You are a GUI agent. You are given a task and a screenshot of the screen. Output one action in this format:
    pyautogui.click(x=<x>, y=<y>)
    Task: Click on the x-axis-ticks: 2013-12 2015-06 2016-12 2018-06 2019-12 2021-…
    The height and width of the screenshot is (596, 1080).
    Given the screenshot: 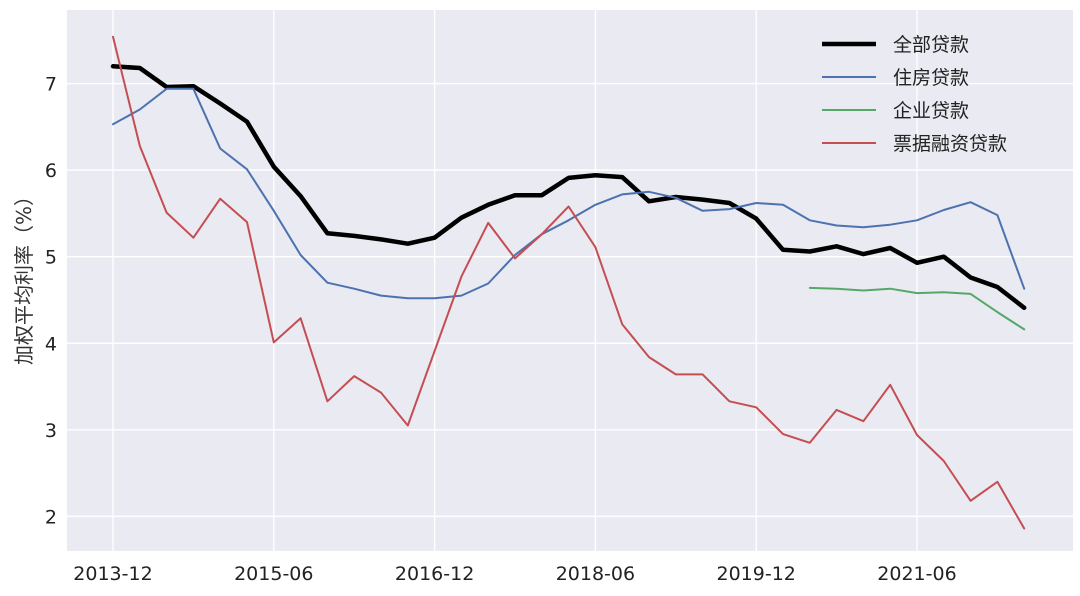 What is the action you would take?
    pyautogui.click(x=514, y=574)
    